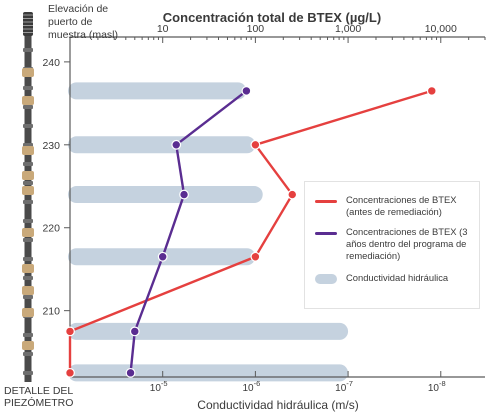 The image size is (490, 414). What do you see at coordinates (28, 209) in the screenshot?
I see `piezometer-pipe` at bounding box center [28, 209].